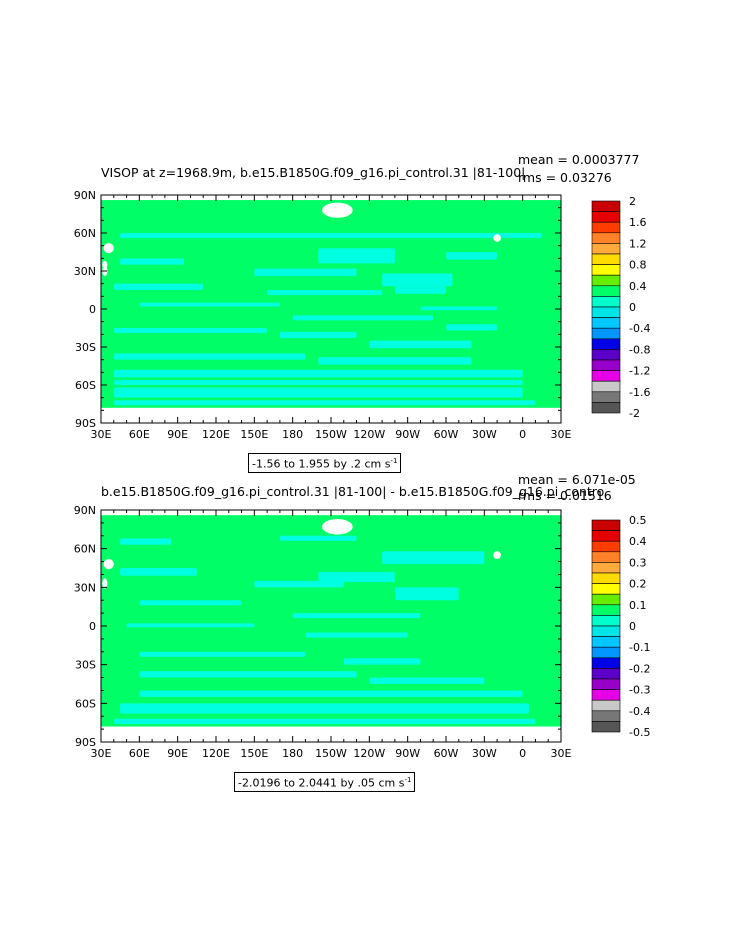 This screenshot has height=945, width=733. Describe the element at coordinates (85, 423) in the screenshot. I see `lat-tick-label: 90S` at that location.